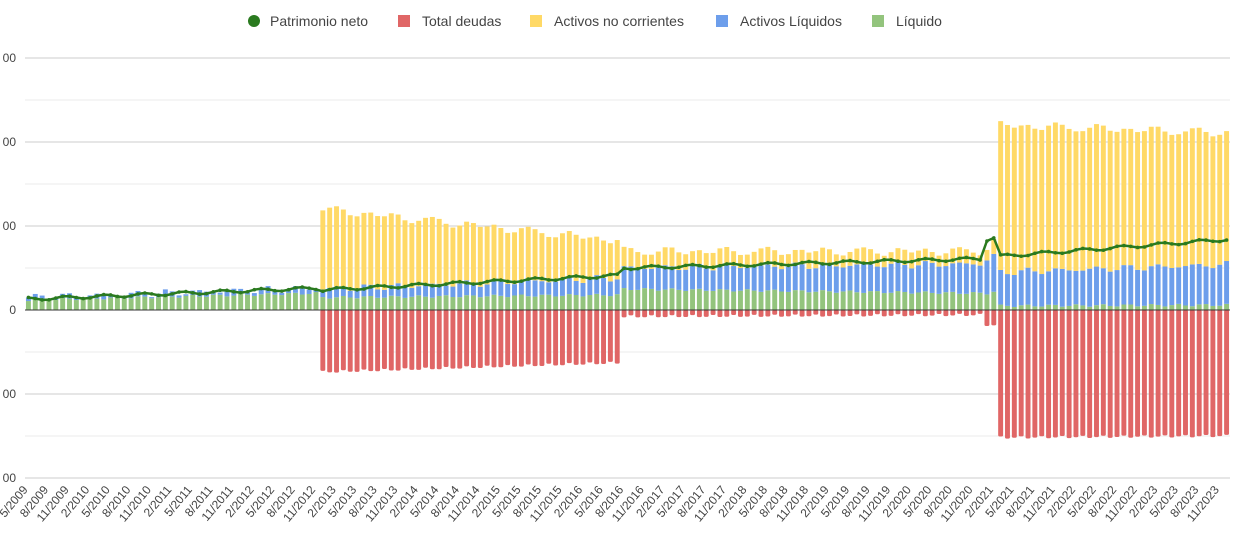 This screenshot has height=548, width=1243. Describe the element at coordinates (254, 21) in the screenshot. I see `legend-marker-patrimonio-neto` at that location.